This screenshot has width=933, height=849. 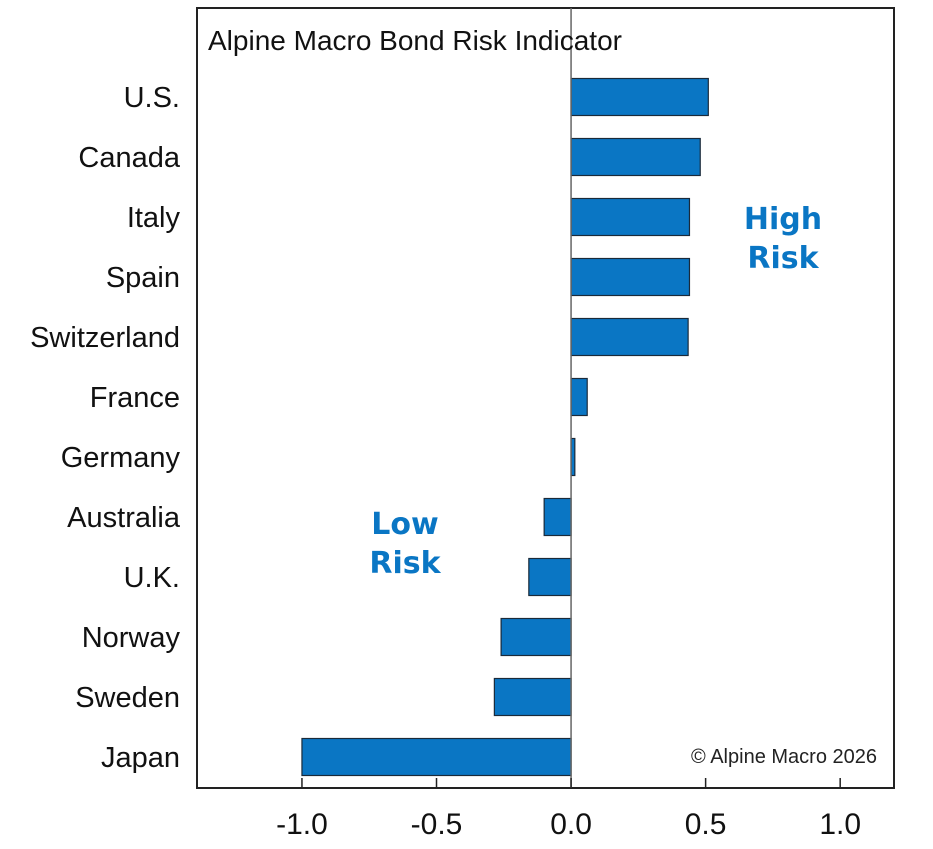 What do you see at coordinates (550, 577) in the screenshot?
I see `bar-uk` at bounding box center [550, 577].